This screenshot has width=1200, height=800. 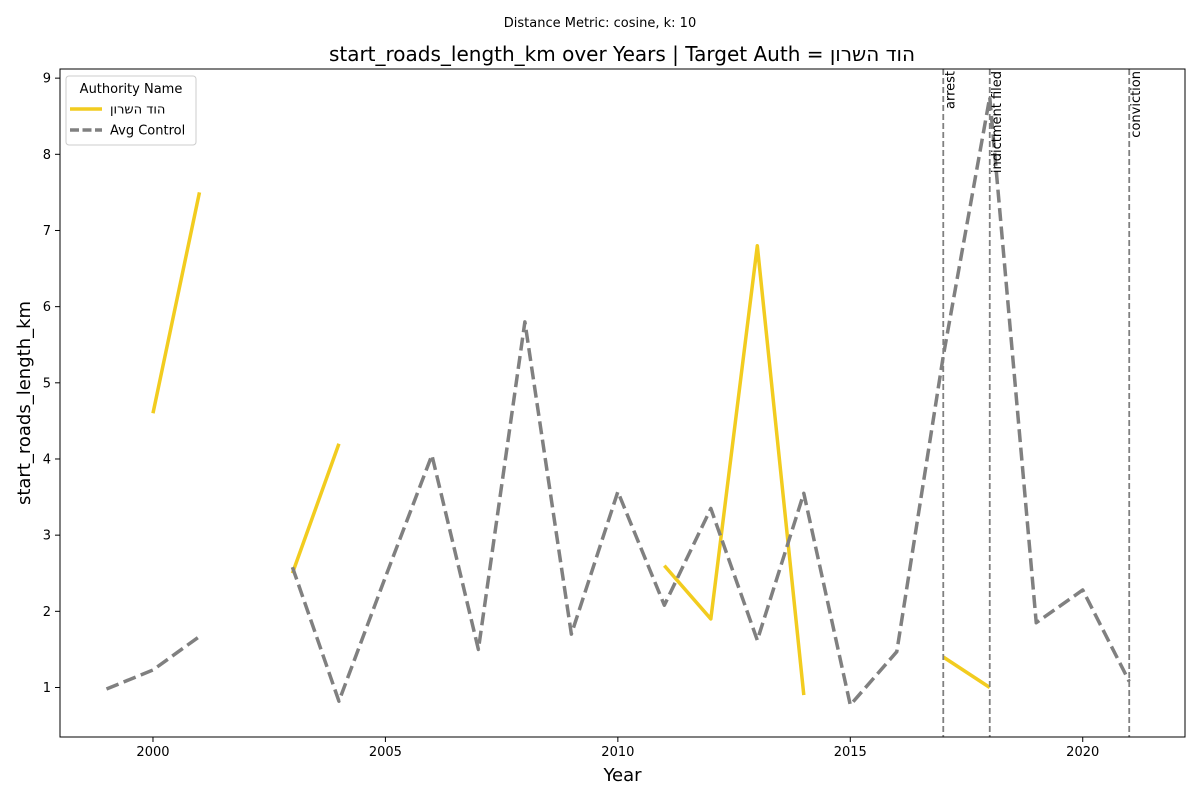 I want to click on event-label: conviction, so click(x=1136, y=104).